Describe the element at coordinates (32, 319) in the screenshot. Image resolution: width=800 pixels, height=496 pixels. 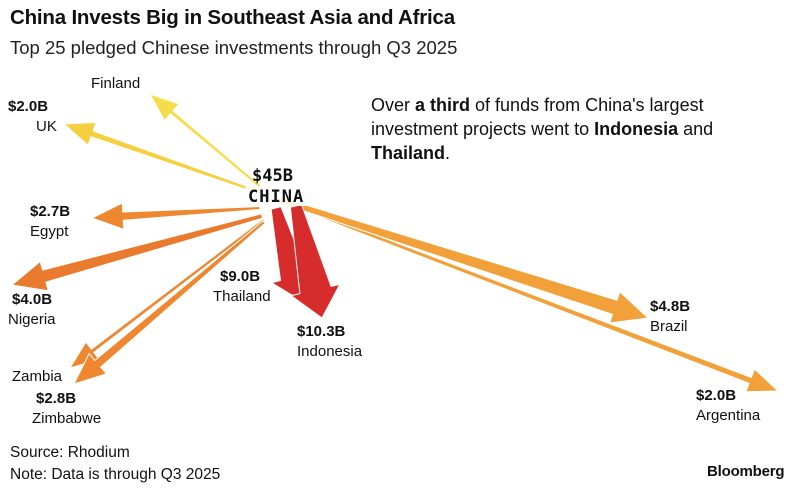
I see `destination-label-nigeria: Nigeria` at that location.